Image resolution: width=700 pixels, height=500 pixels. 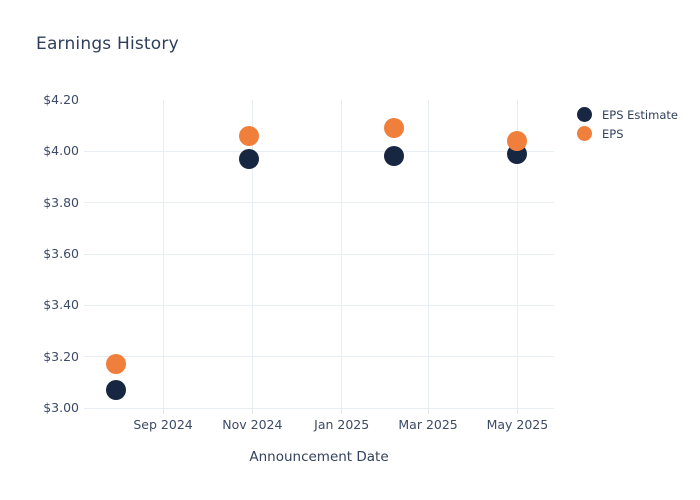 What do you see at coordinates (613, 133) in the screenshot?
I see `legend-label-eps: EPS` at bounding box center [613, 133].